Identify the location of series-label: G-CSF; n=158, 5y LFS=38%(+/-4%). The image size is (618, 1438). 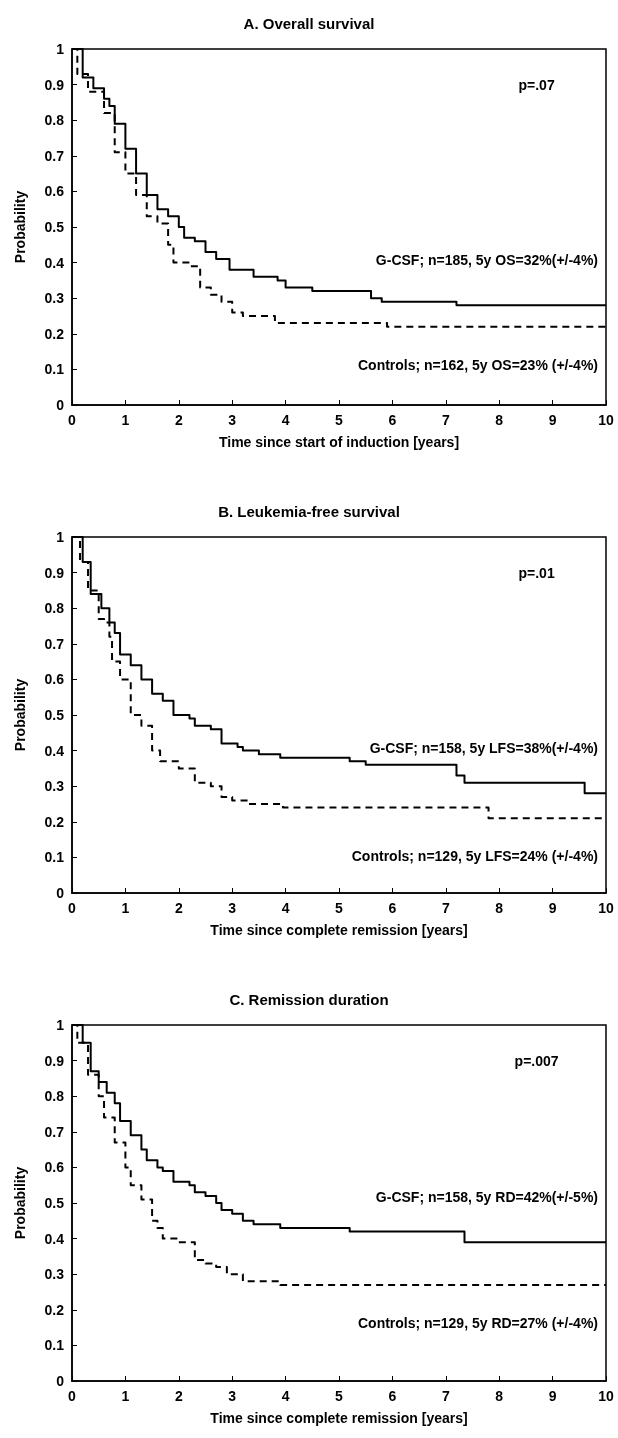
(483, 748).